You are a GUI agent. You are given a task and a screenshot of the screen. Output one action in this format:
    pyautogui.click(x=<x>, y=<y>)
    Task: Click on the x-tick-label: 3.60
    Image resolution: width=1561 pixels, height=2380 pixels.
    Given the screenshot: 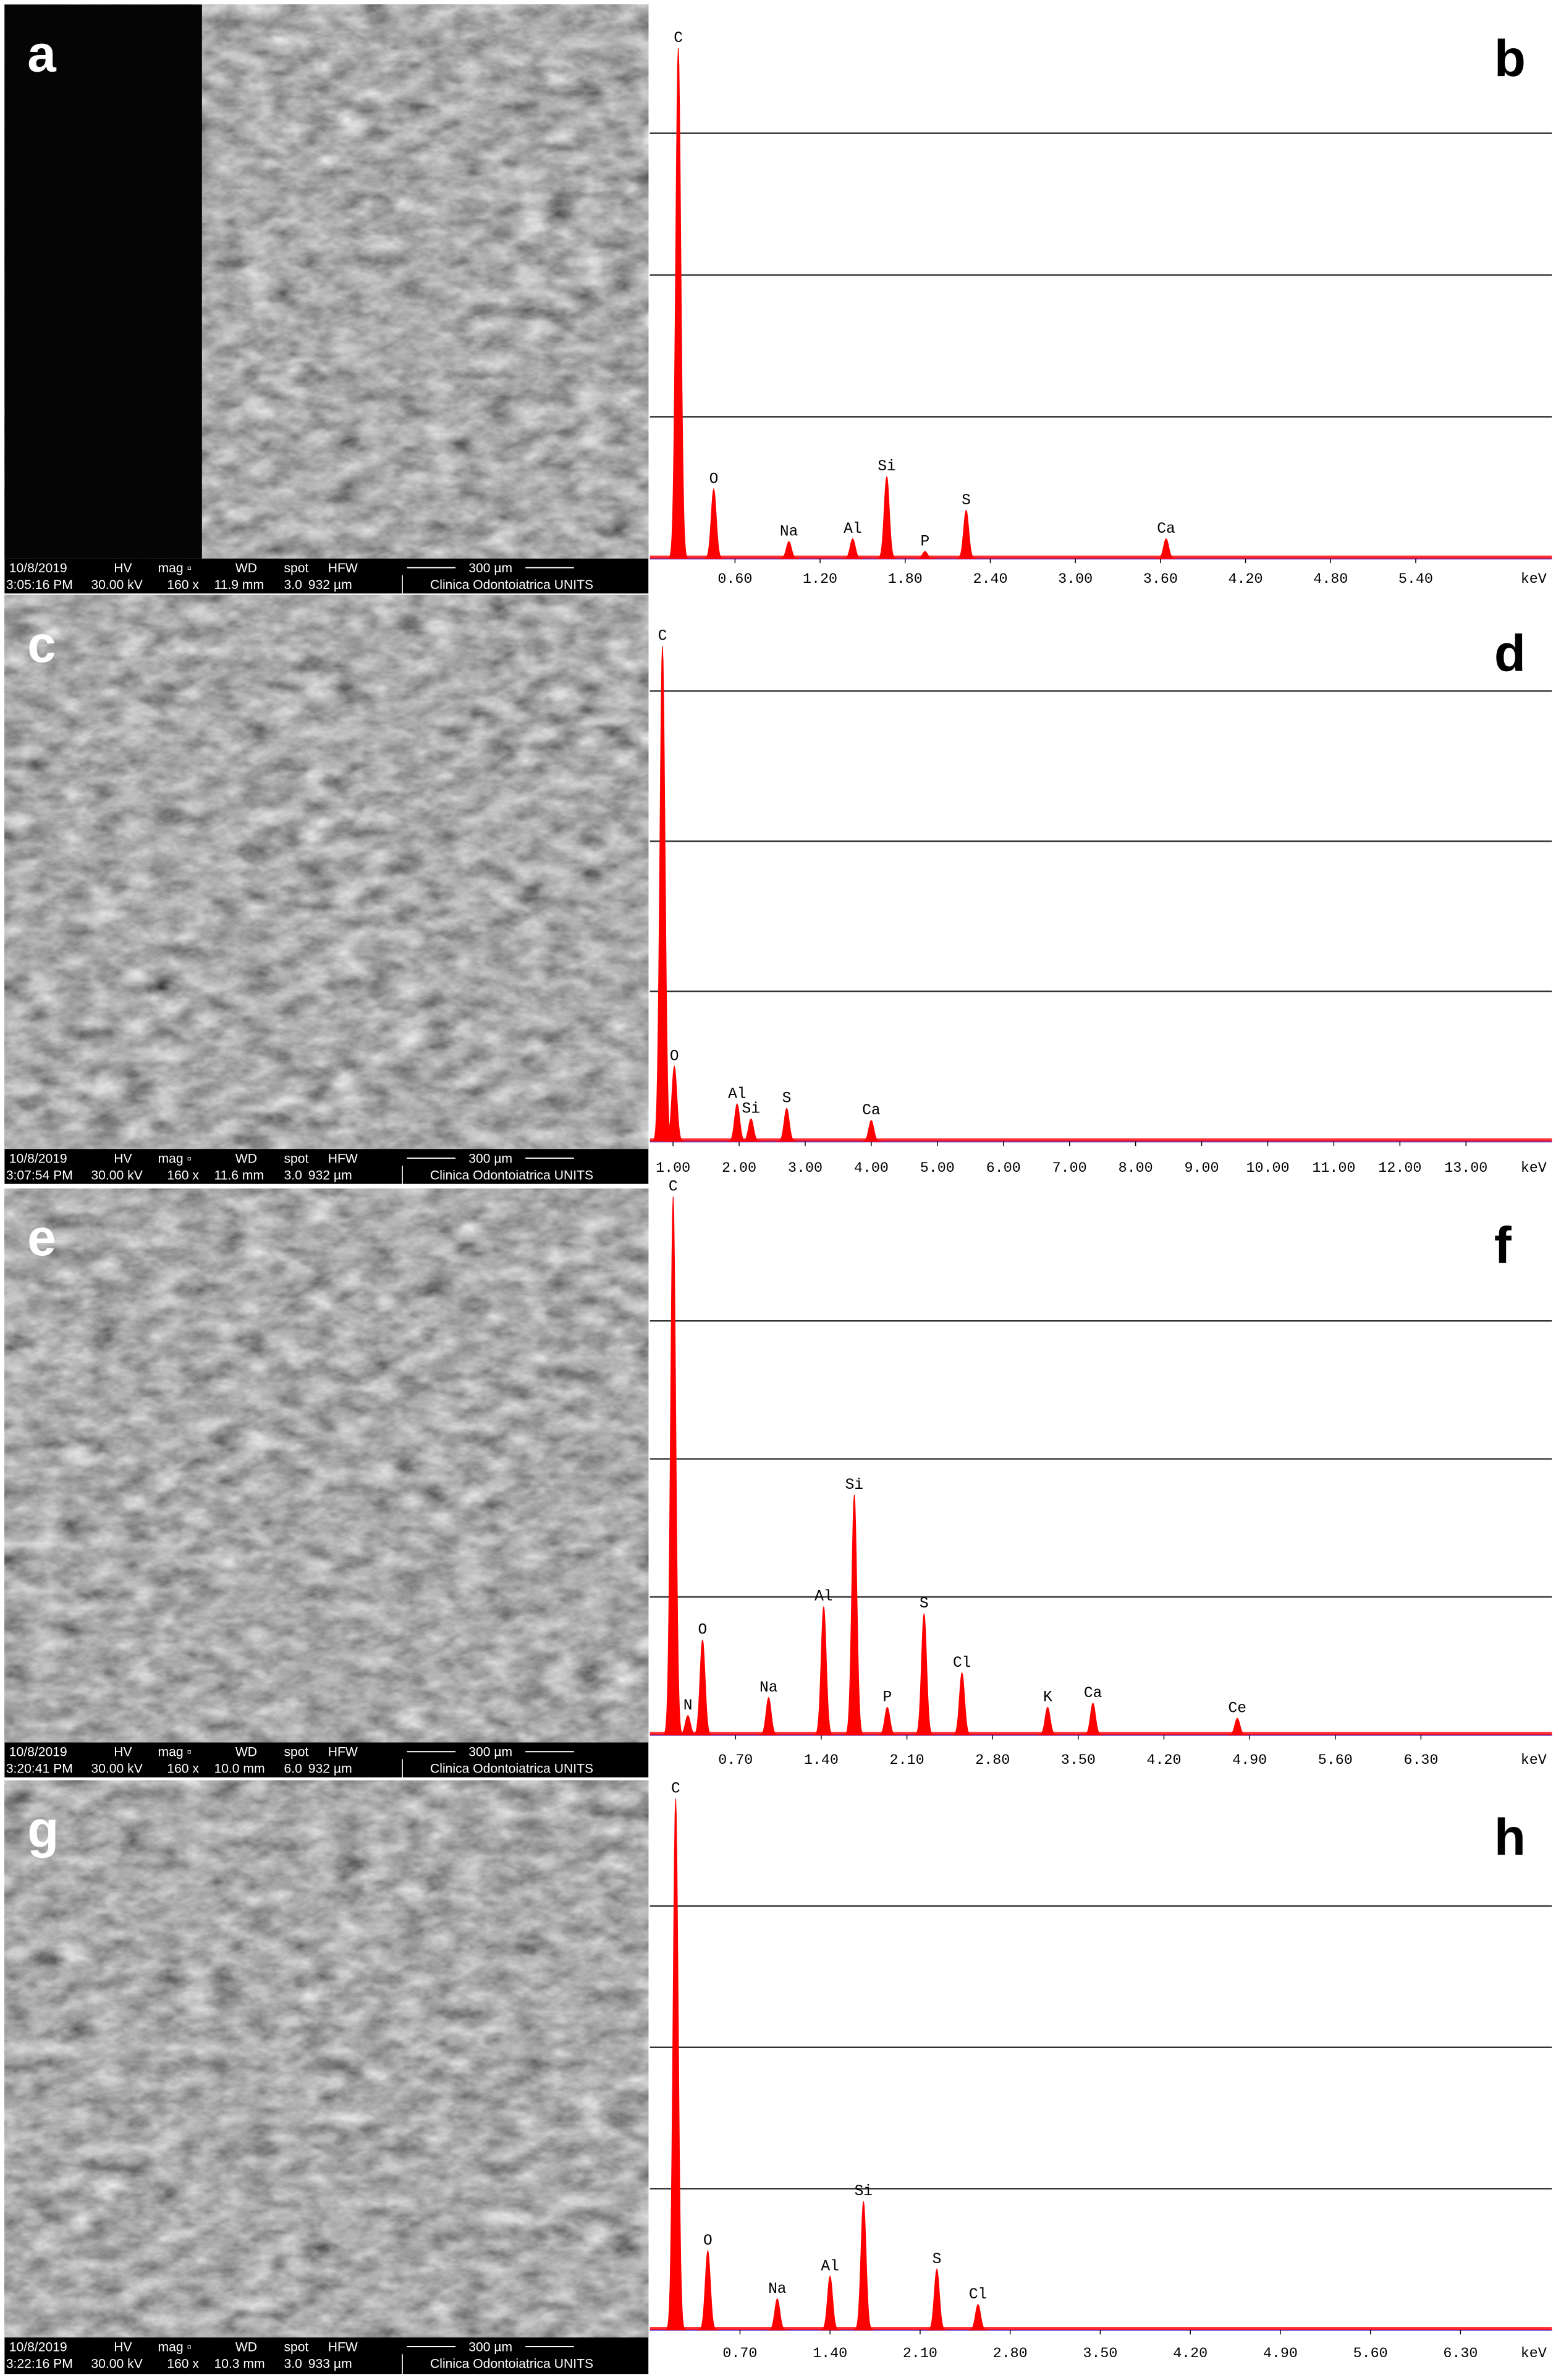 What is the action you would take?
    pyautogui.click(x=1160, y=580)
    